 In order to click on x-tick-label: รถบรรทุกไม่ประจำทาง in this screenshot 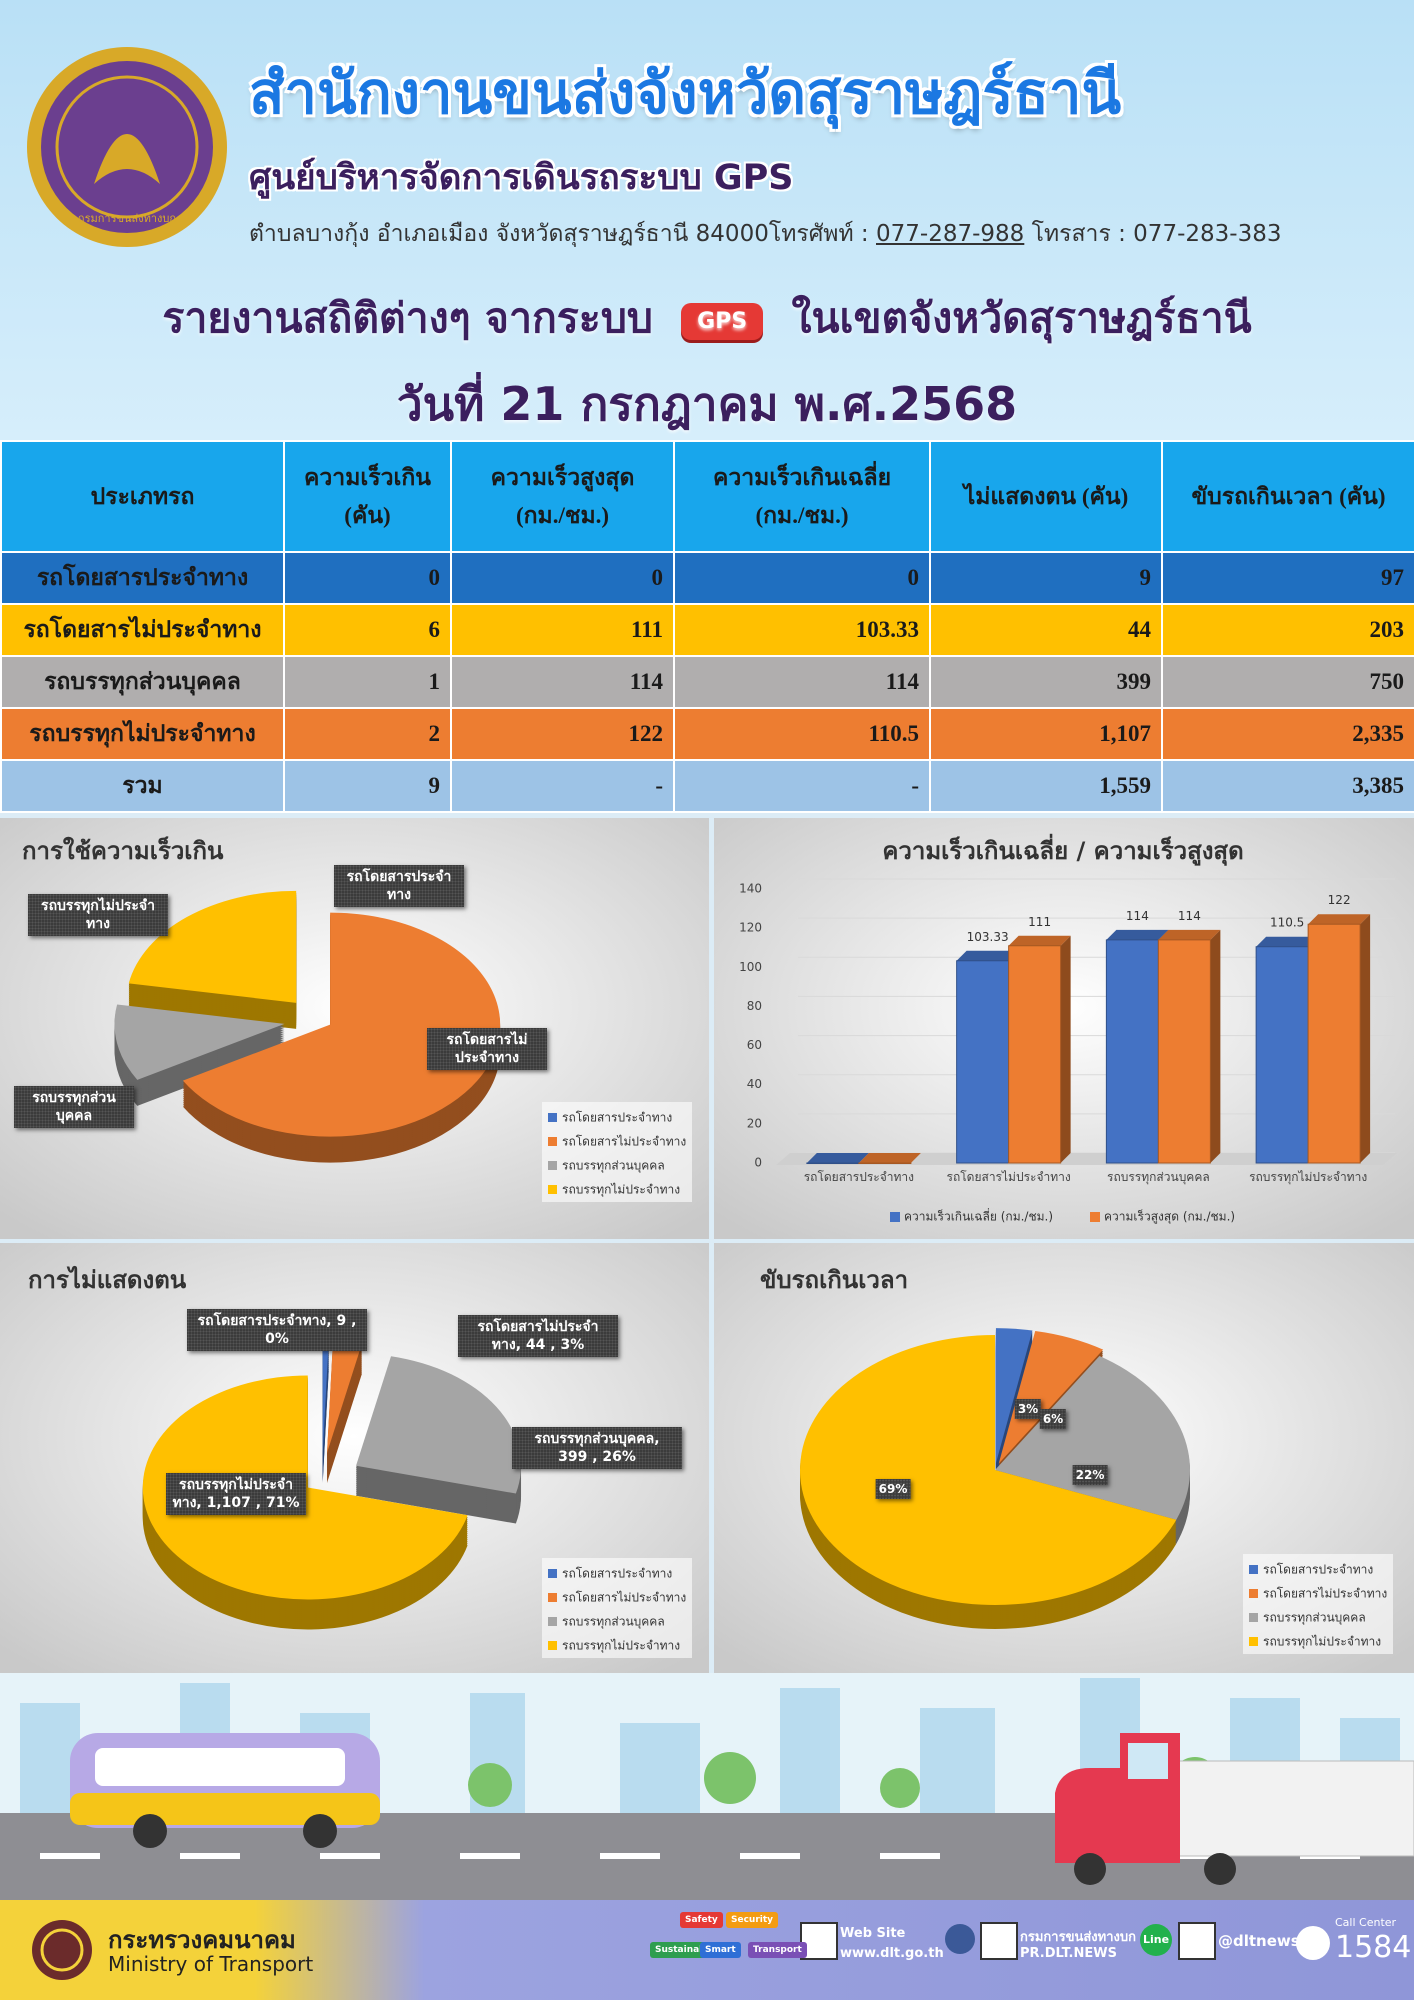, I will do `click(1308, 1177)`.